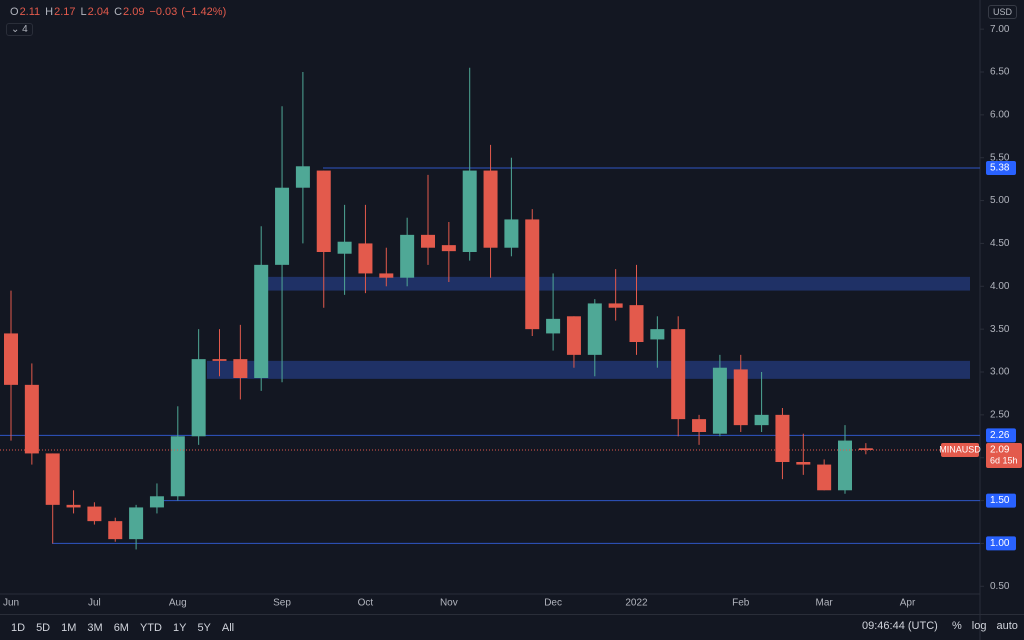 Image resolution: width=1024 pixels, height=640 pixels. Describe the element at coordinates (979, 626) in the screenshot. I see `scale-button: log` at that location.